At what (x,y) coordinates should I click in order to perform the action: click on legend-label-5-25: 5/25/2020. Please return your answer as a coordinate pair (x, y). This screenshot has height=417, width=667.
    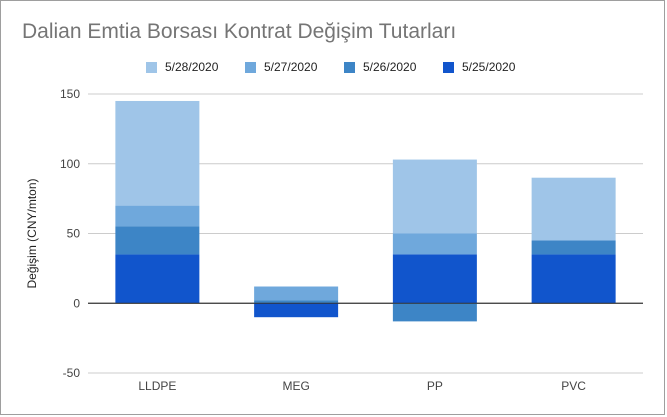
    Looking at the image, I should click on (489, 67).